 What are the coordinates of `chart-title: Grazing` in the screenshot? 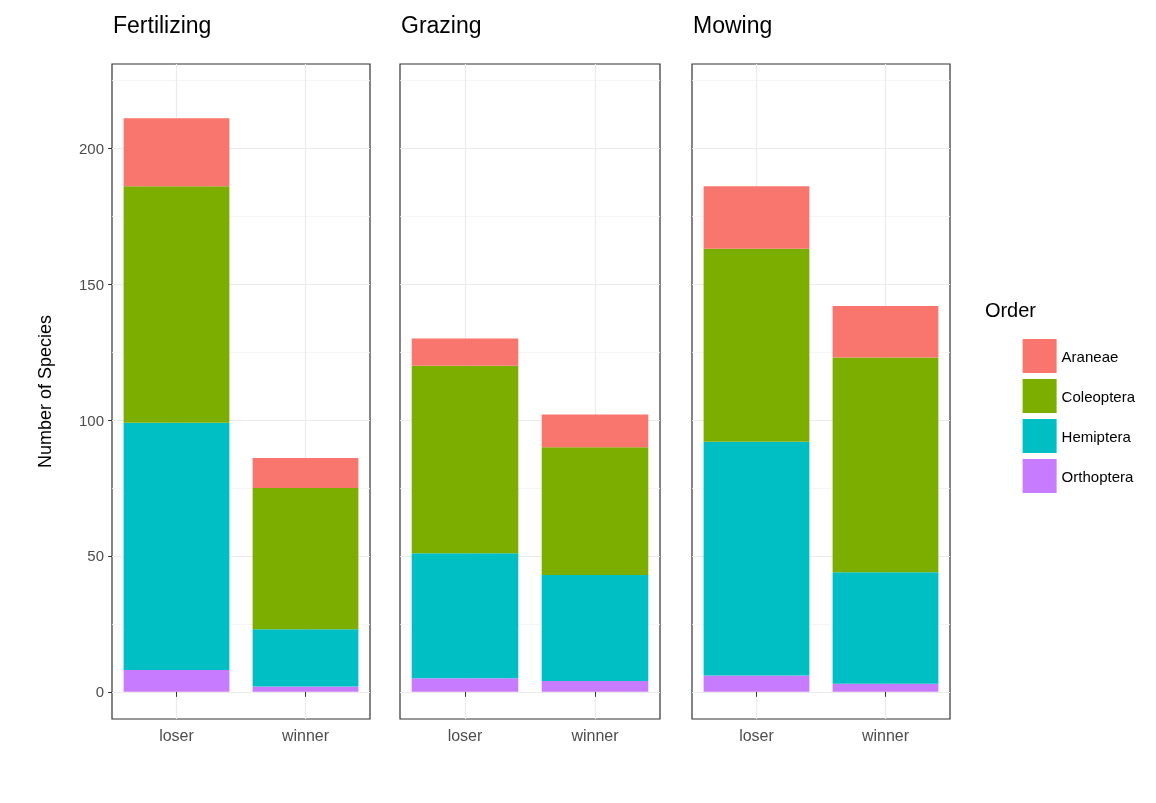 It's located at (441, 24).